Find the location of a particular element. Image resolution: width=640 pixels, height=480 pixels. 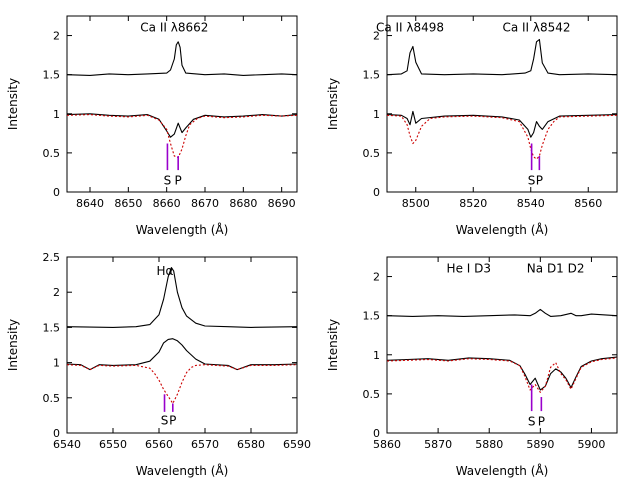

x-tick-label: 8520 is located at coordinates (473, 203).